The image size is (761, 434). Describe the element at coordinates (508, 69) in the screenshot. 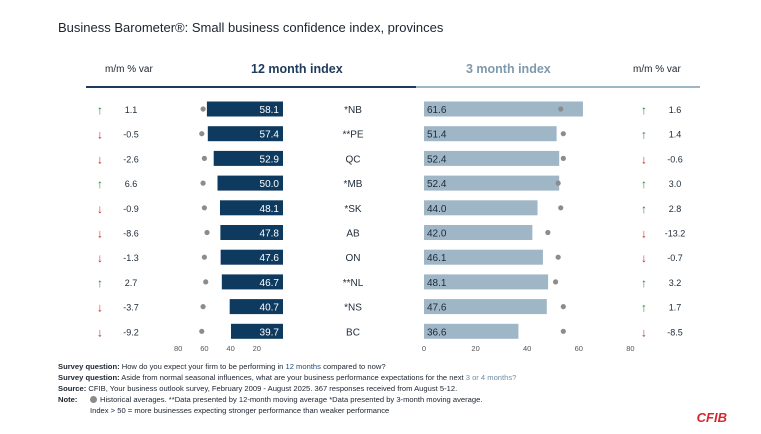

I see `index3-header: 3 month index` at that location.